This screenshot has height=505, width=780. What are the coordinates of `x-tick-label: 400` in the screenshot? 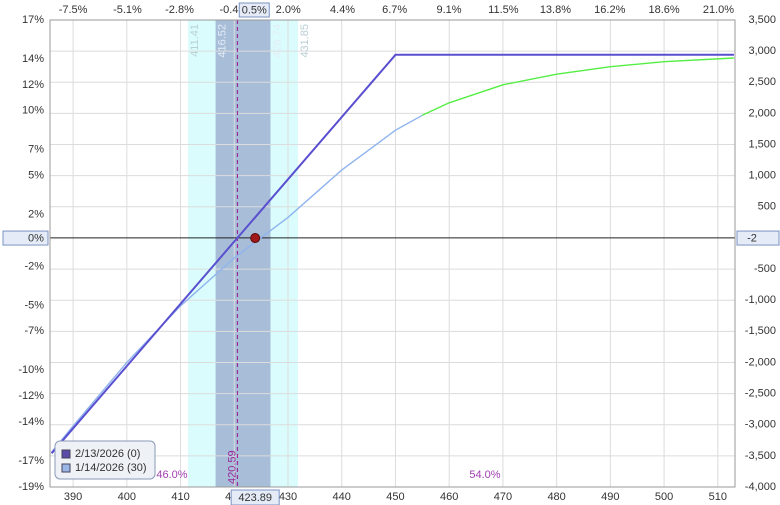 It's located at (127, 497).